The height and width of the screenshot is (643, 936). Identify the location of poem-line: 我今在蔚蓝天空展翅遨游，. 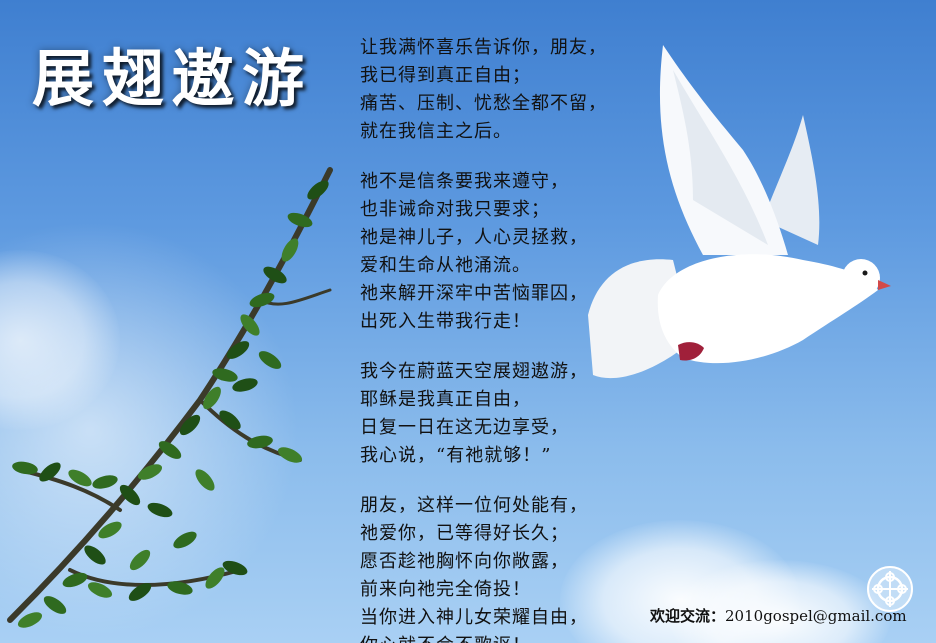
(510, 372).